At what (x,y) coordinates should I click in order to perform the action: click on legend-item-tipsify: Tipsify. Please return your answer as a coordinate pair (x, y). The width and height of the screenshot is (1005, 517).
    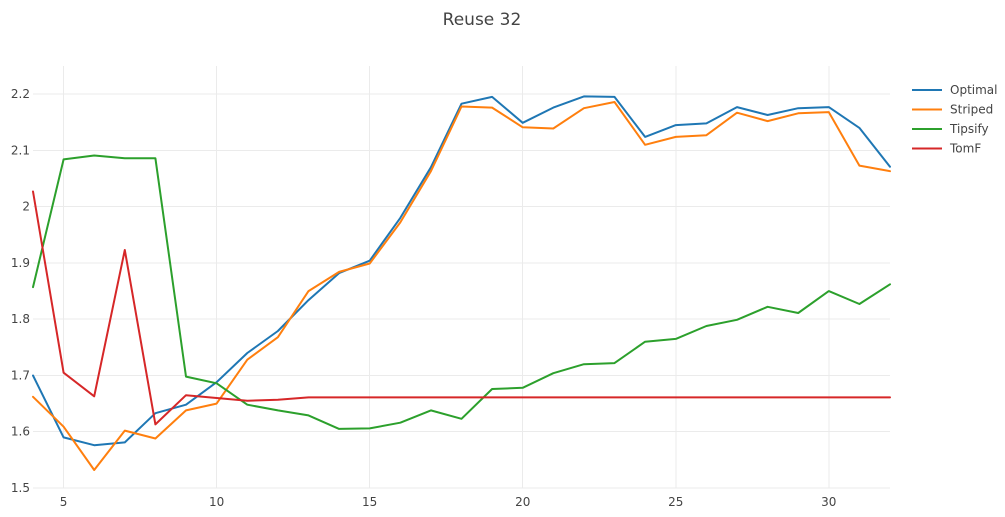
    Looking at the image, I should click on (950, 129).